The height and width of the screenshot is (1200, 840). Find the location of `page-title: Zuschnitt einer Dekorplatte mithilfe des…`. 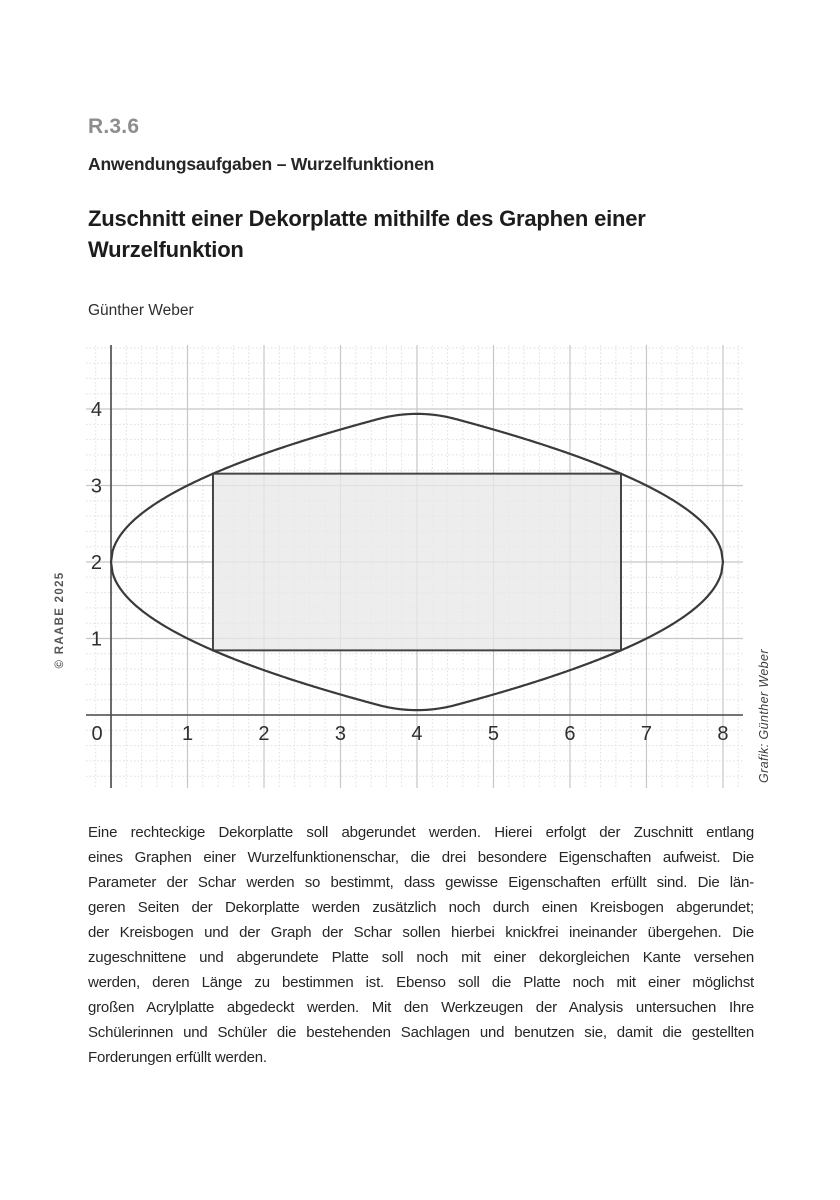

page-title: Zuschnitt einer Dekorplatte mithilfe des… is located at coordinates (367, 234).